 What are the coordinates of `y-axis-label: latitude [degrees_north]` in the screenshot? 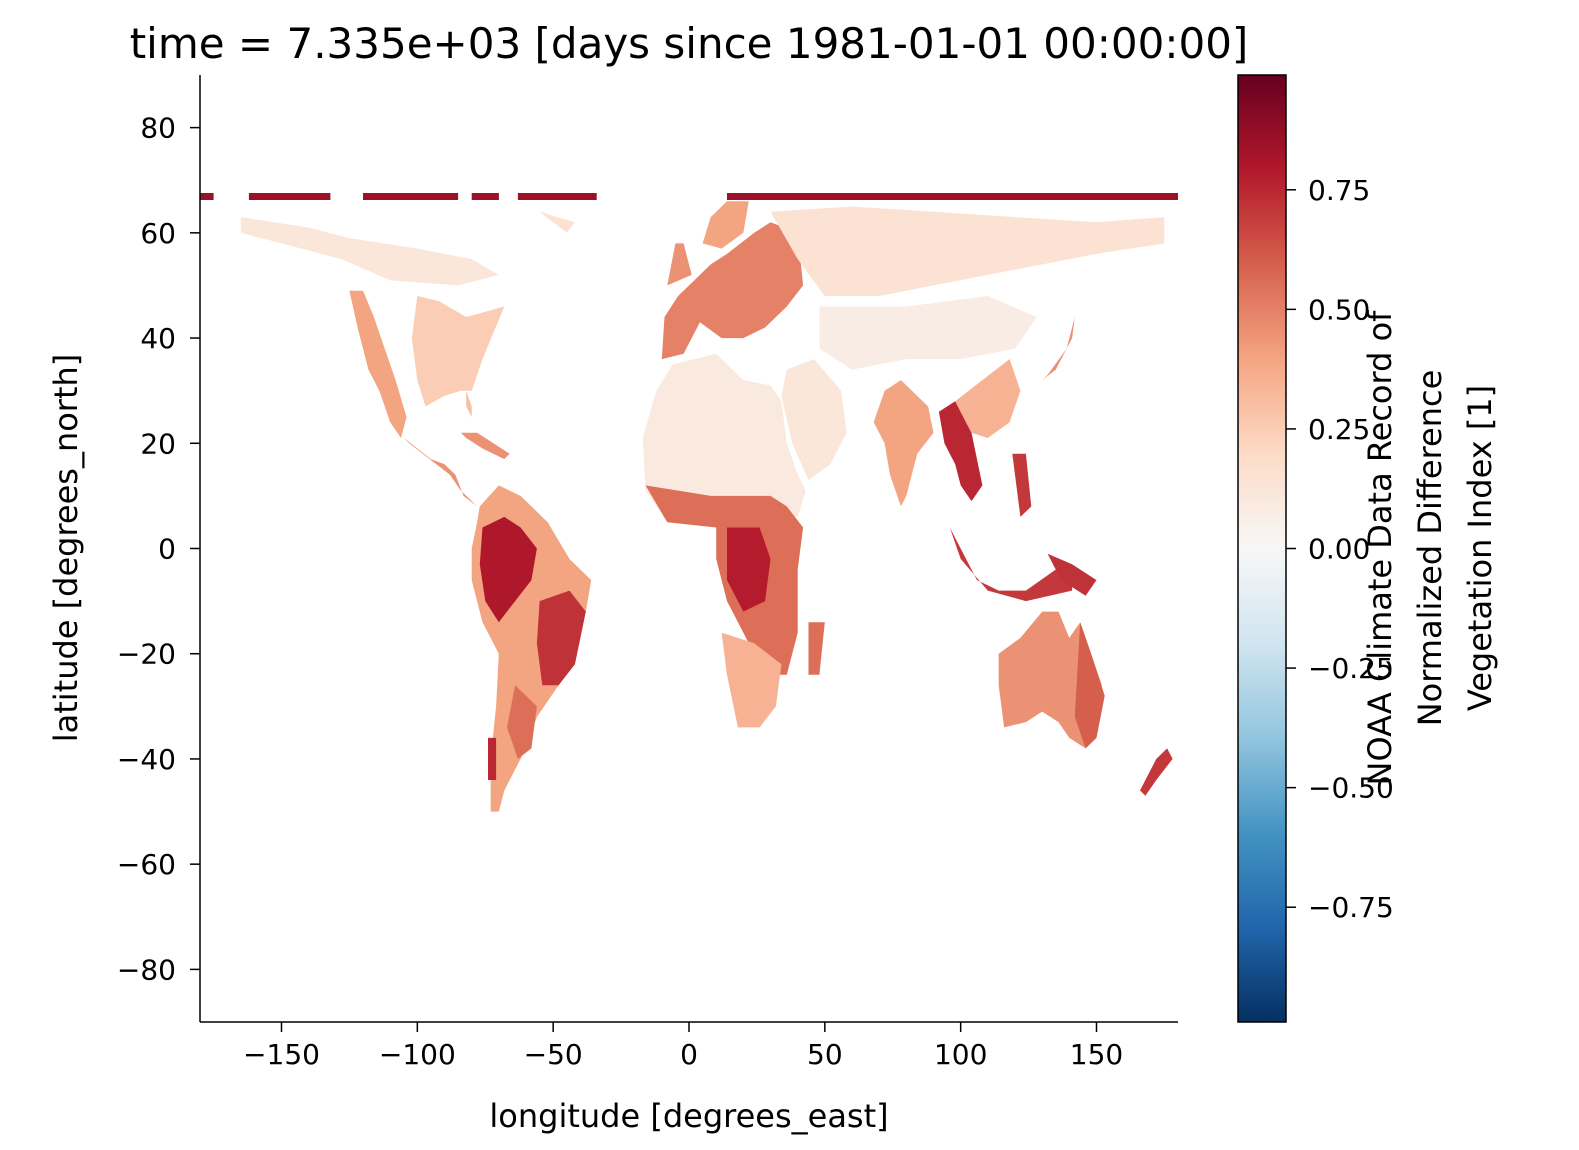 It's located at (66, 548).